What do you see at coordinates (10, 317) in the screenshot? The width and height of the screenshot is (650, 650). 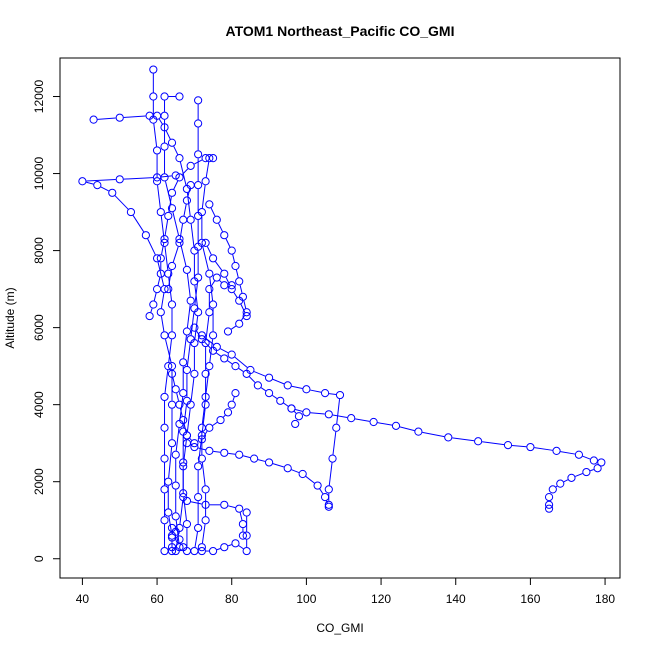 I see `y-axis-label: Altitude (m)` at bounding box center [10, 317].